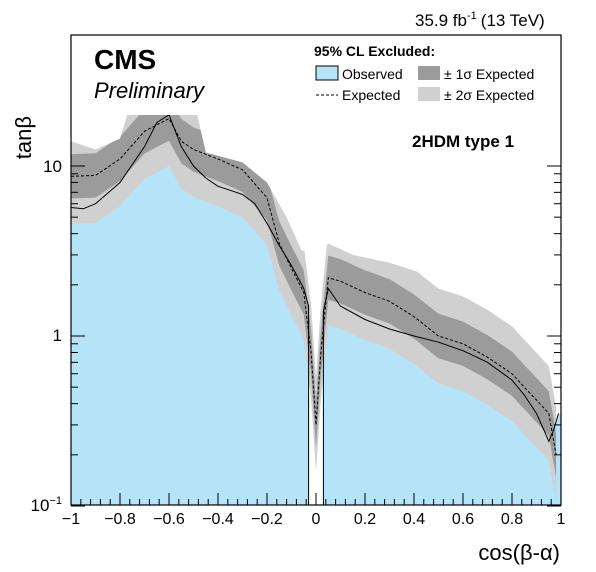  Describe the element at coordinates (371, 95) in the screenshot. I see `legend-expected-label: Expected` at that location.